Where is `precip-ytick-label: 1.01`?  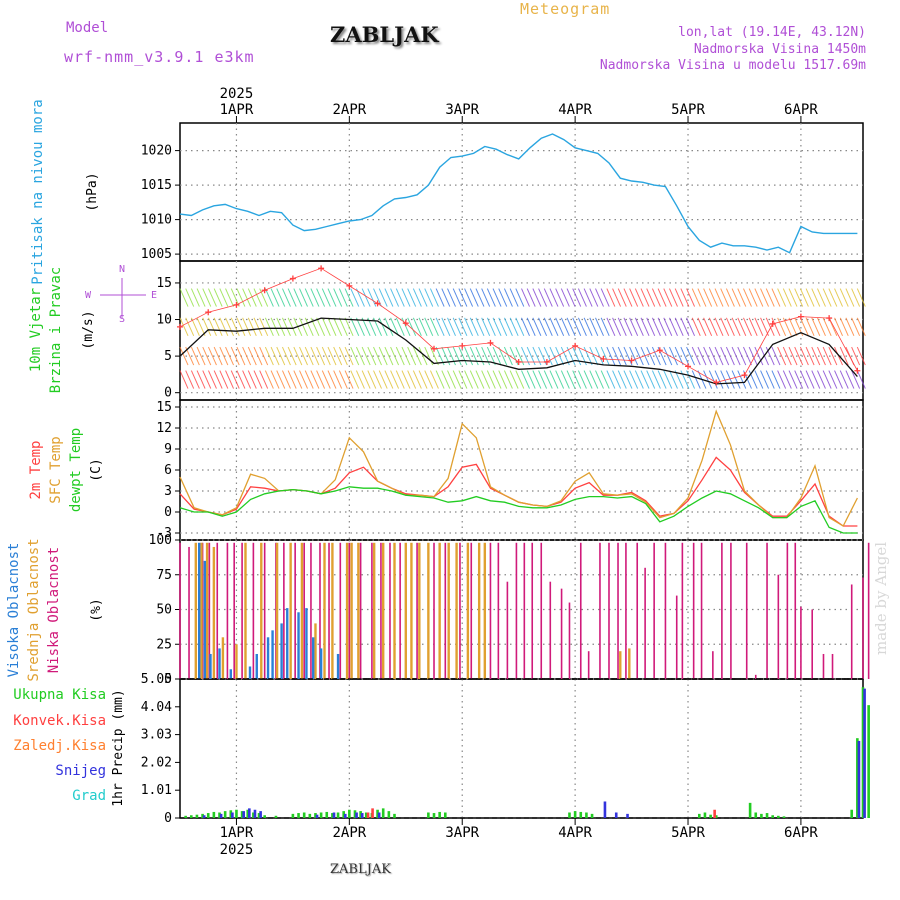
precip-ytick-label: 1.01 is located at coordinates (156, 790).